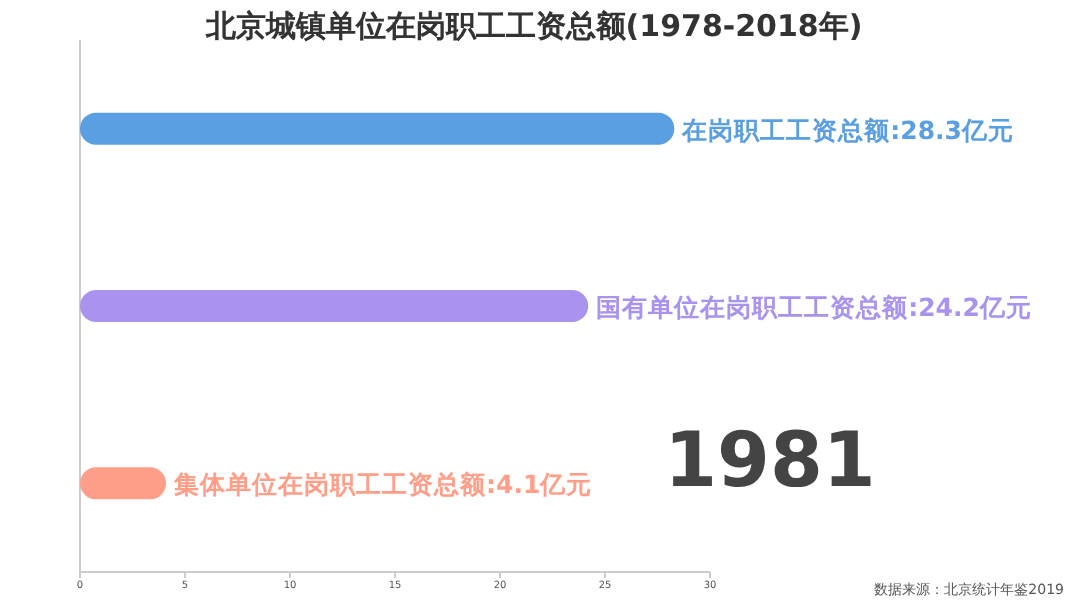 The image size is (1068, 600). Describe the element at coordinates (814, 307) in the screenshot. I see `data-label: 国有单位在岗职工工资总额:24.2亿元` at that location.